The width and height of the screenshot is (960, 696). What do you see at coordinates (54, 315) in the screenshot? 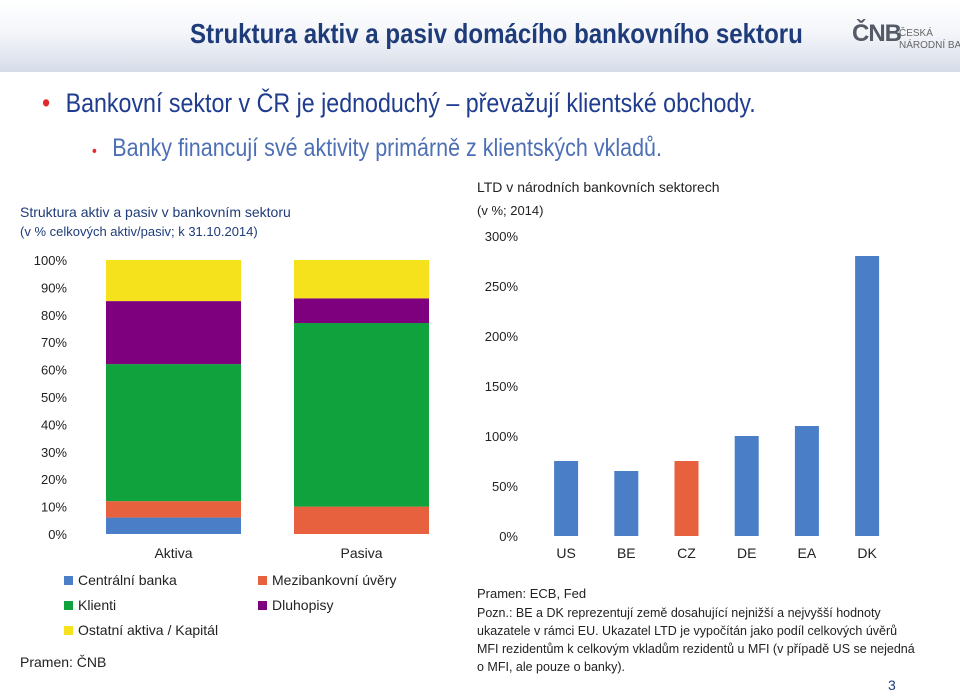
I see `left-y-tick-label: 80%` at bounding box center [54, 315].